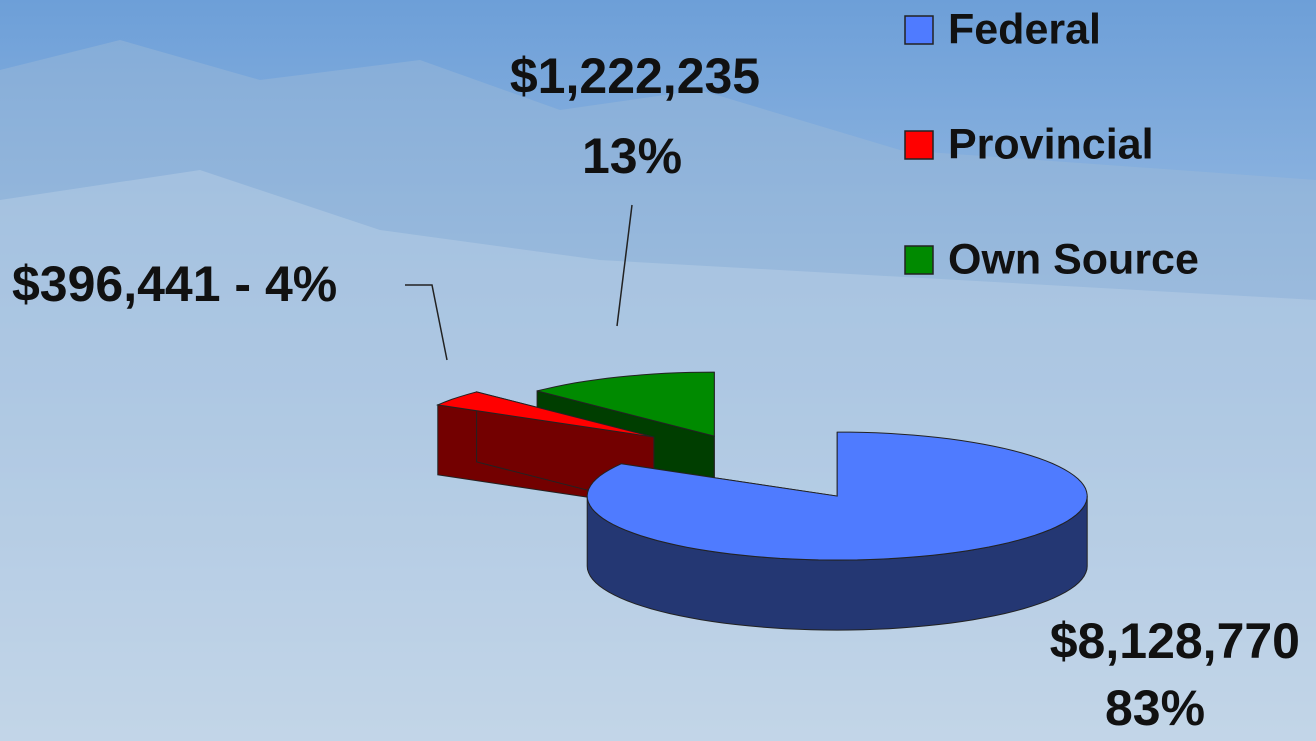 Image resolution: width=1316 pixels, height=741 pixels. Describe the element at coordinates (1155, 708) in the screenshot. I see `data-label: 83%` at that location.